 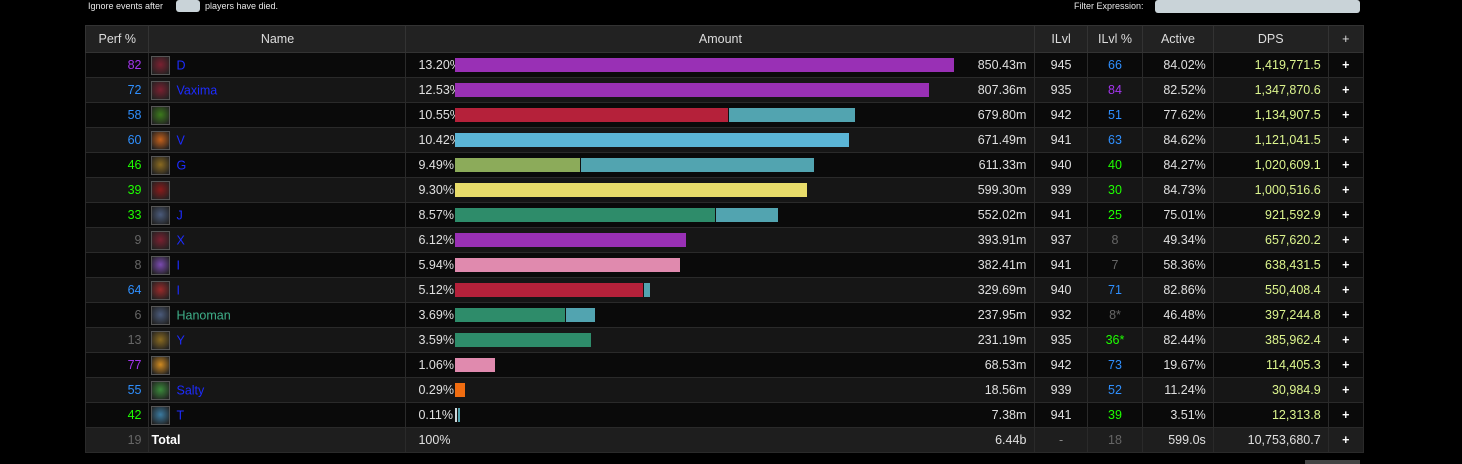 I want to click on table-row: 82 D 13.20% 850.43m 945 66 84.02% 1,419,771.5 +, so click(x=724, y=65).